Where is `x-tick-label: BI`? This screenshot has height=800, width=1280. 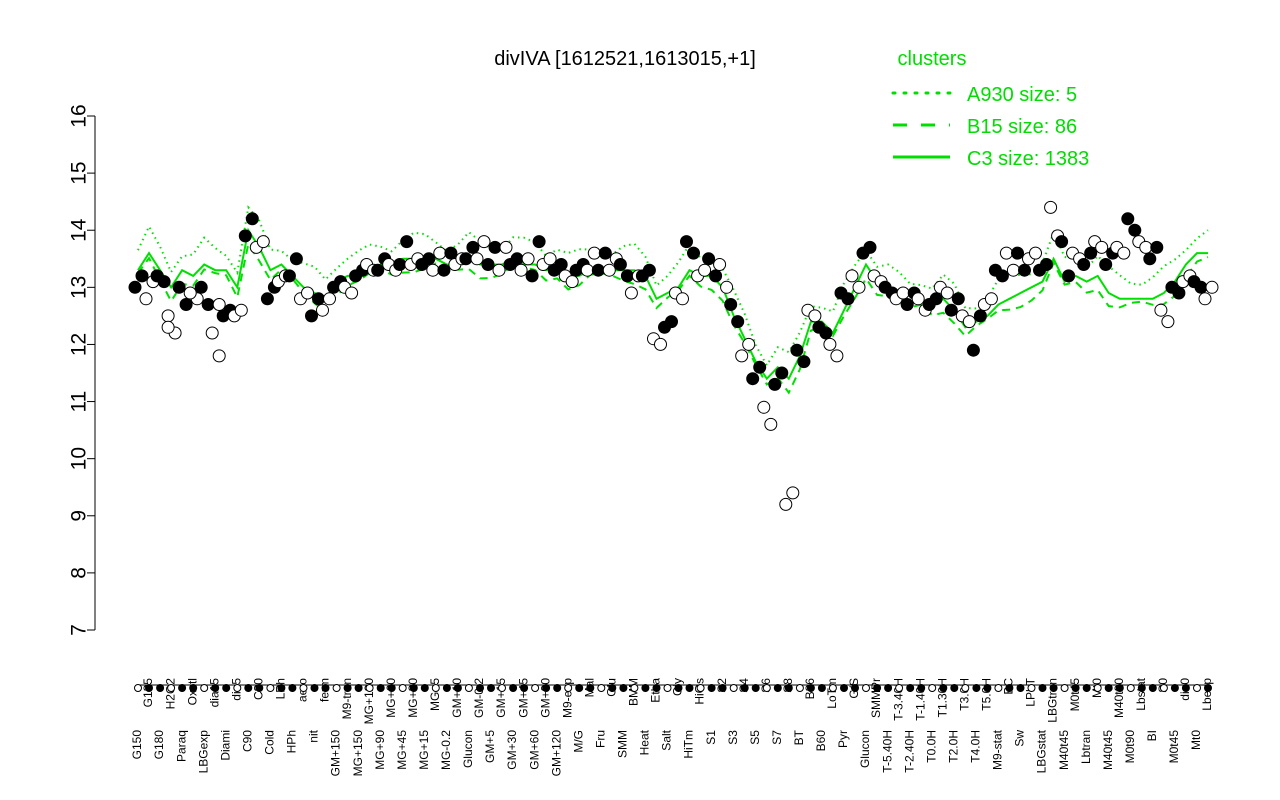 x-tick-label: BI is located at coordinates (1152, 735).